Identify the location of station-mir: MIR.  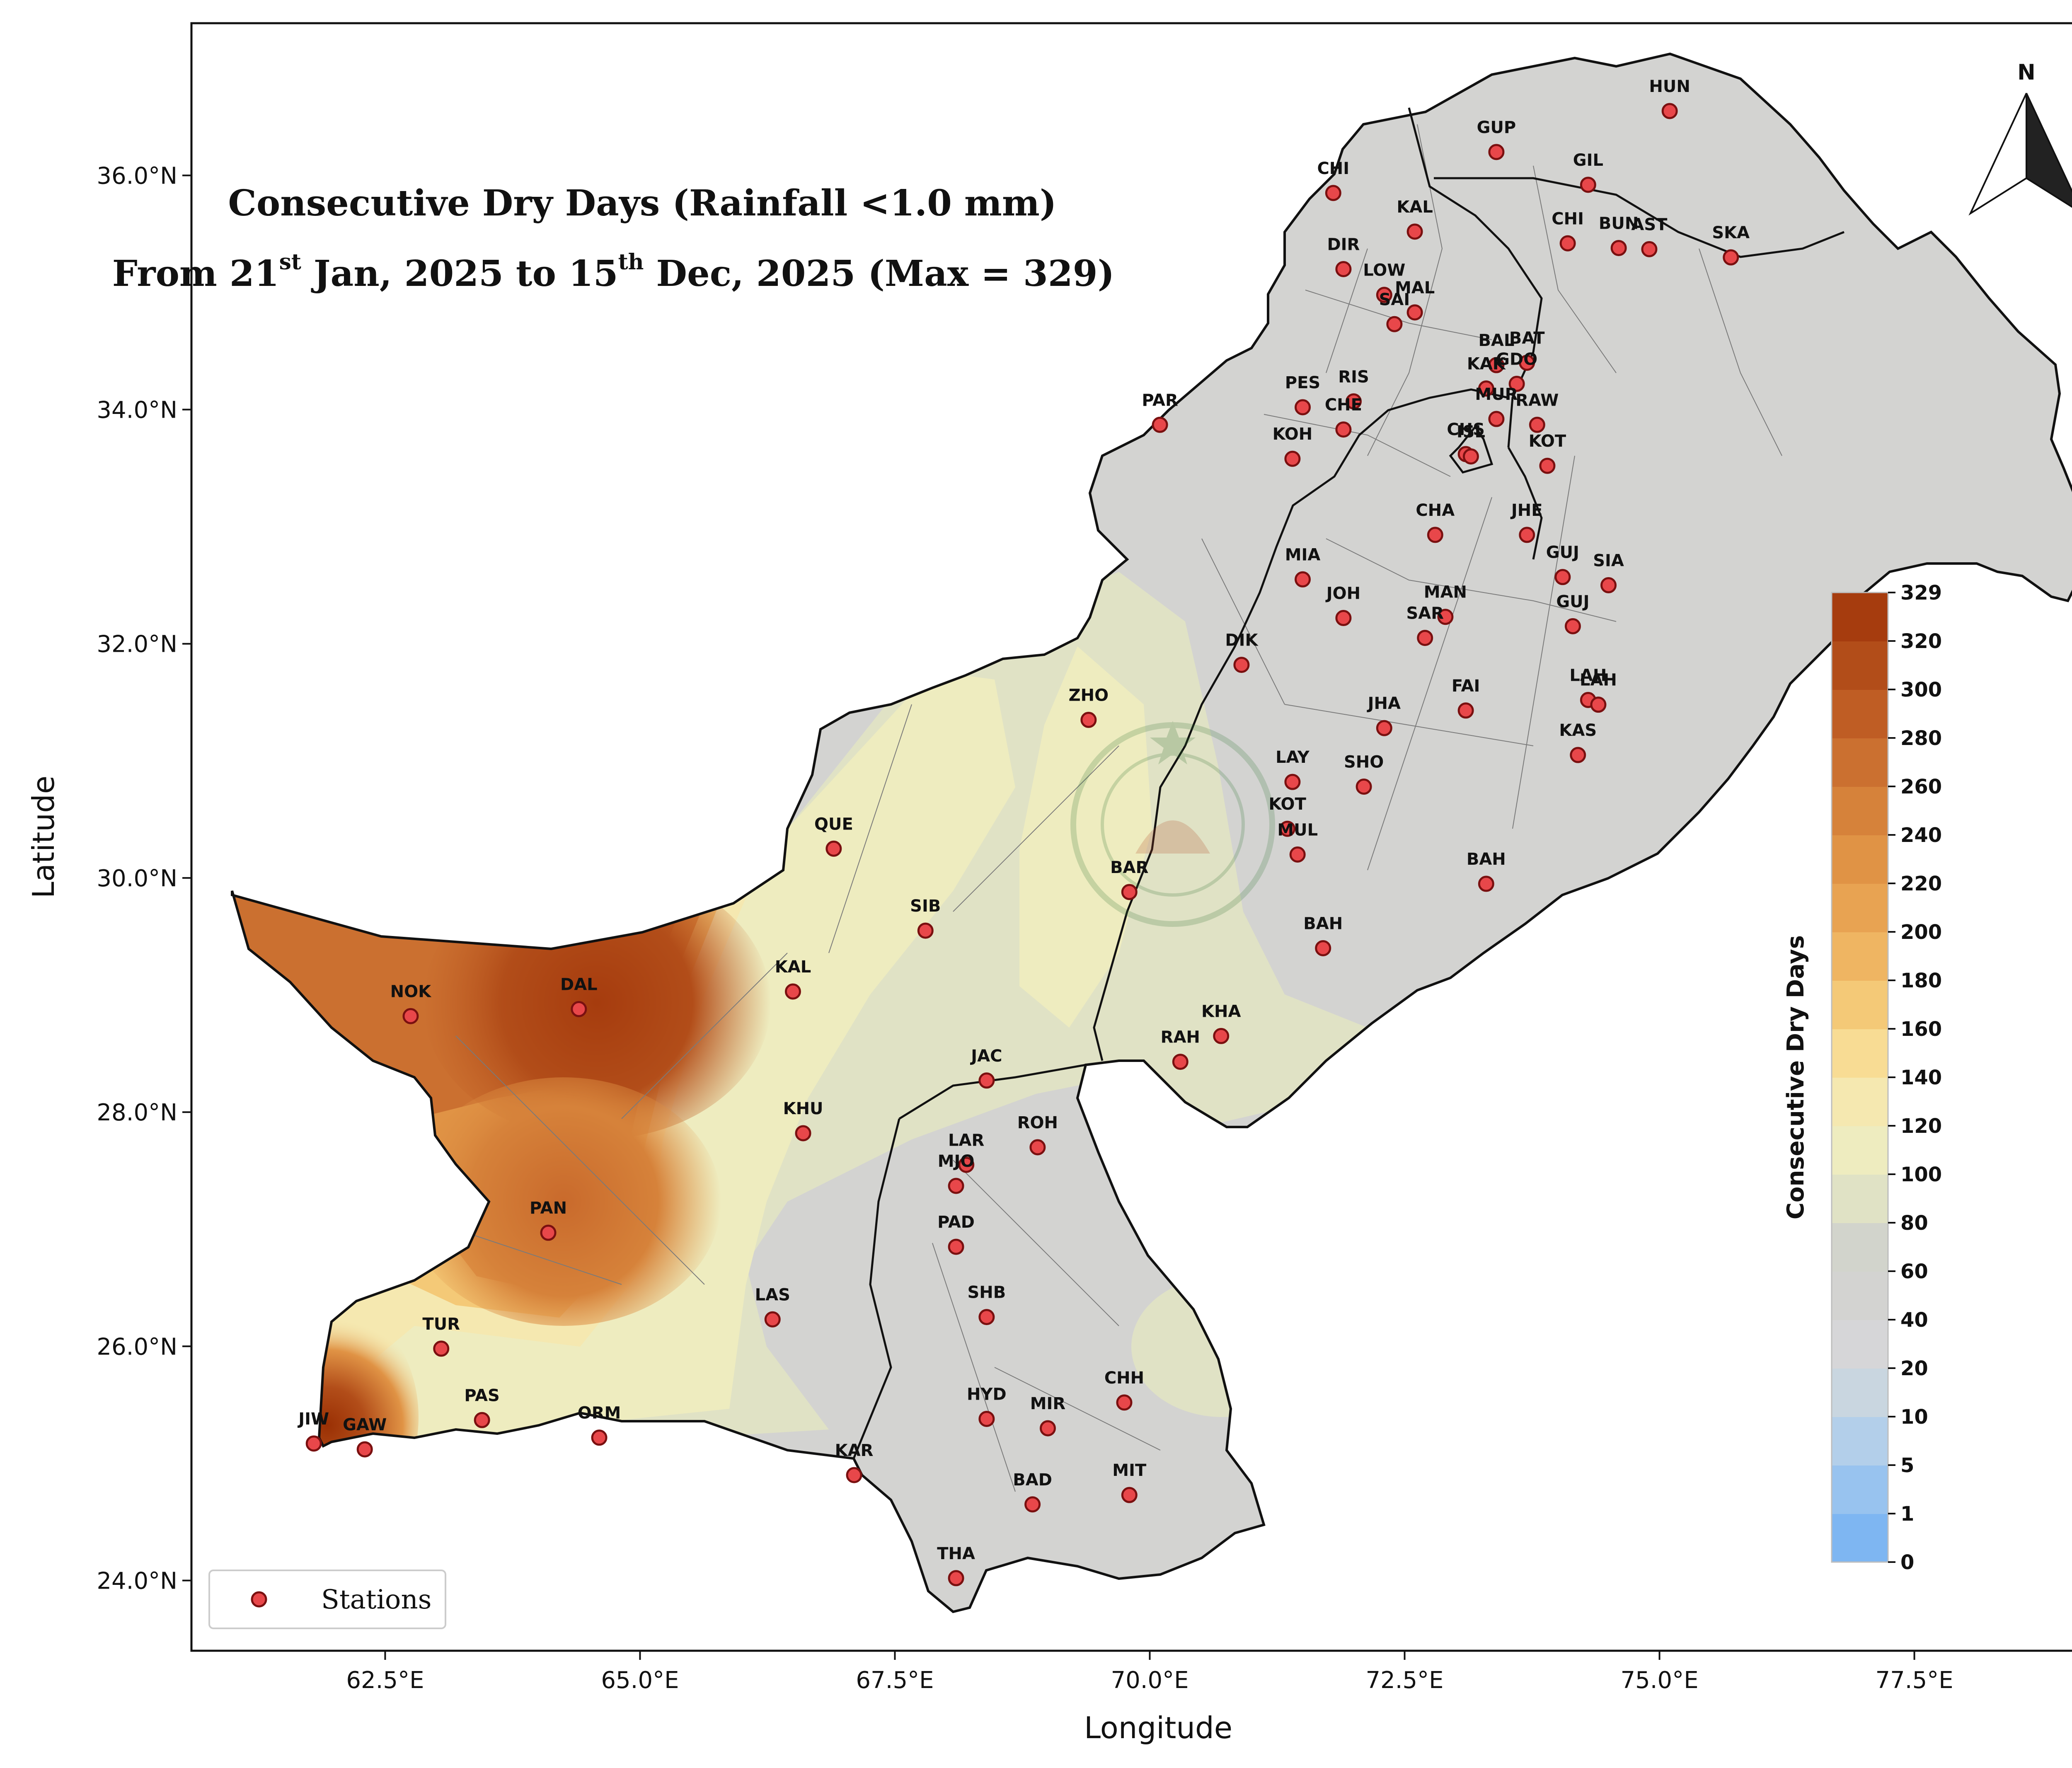
(1048, 1415).